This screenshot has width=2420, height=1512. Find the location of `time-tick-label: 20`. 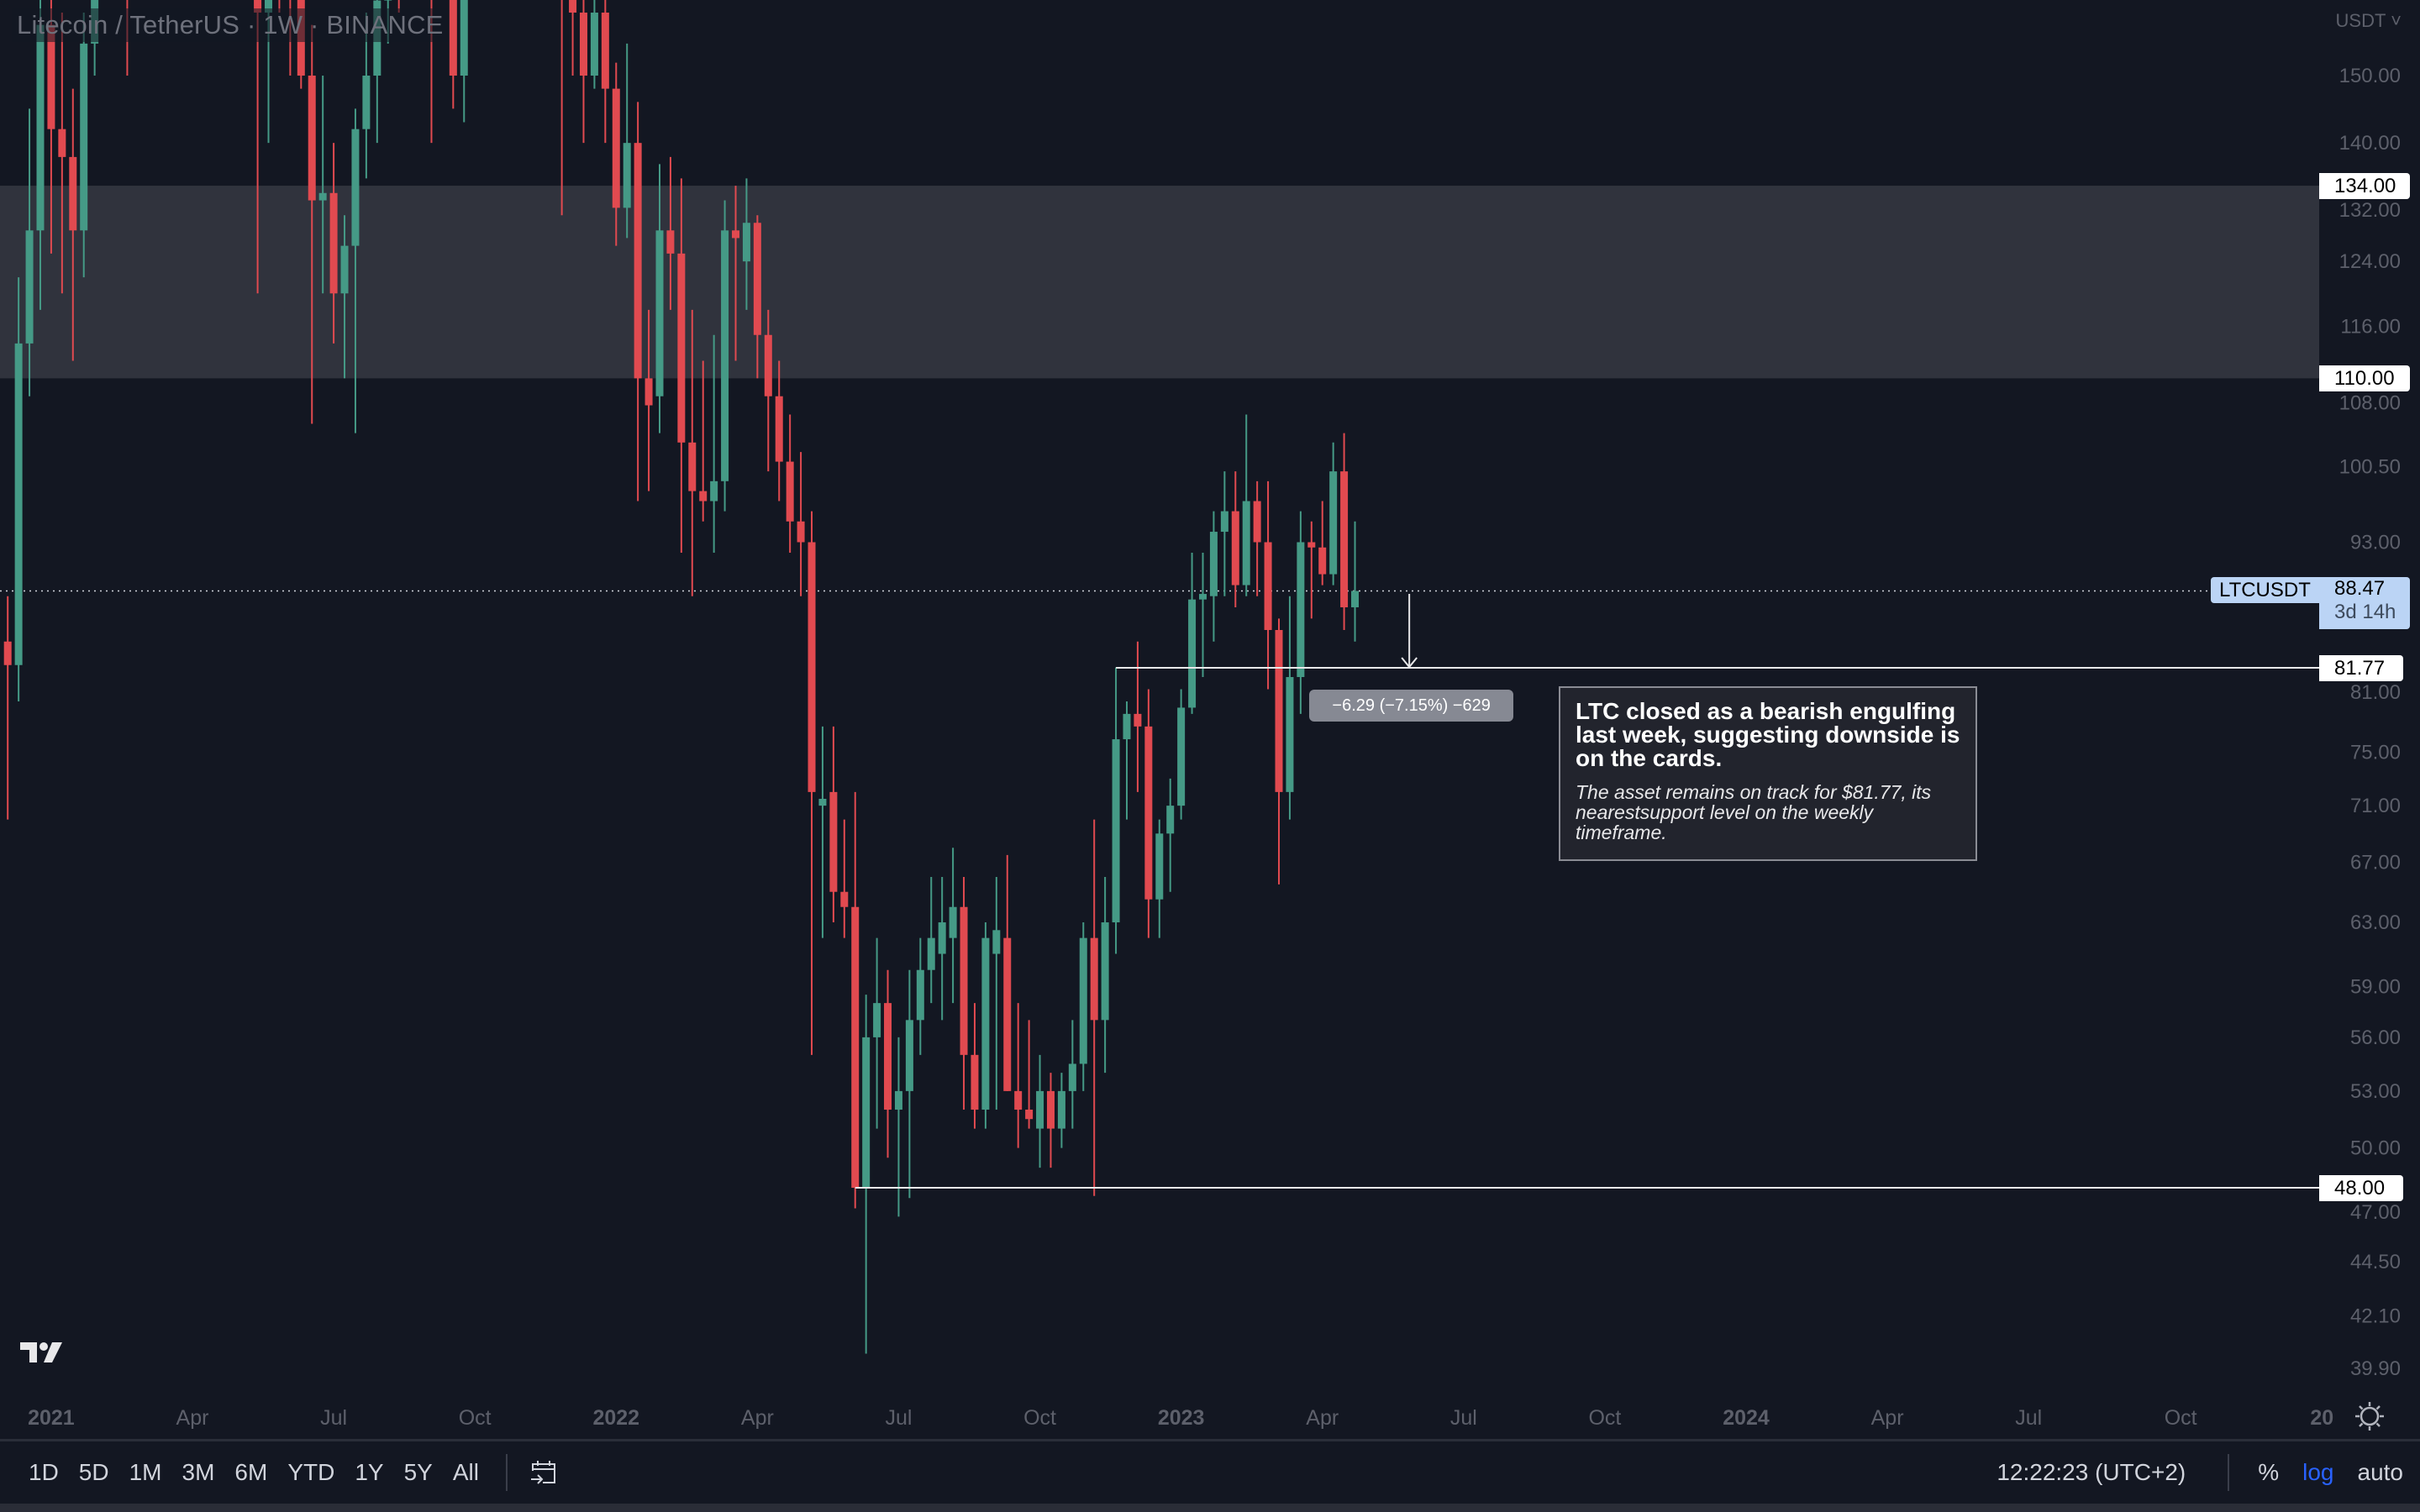

time-tick-label: 20 is located at coordinates (2322, 1418).